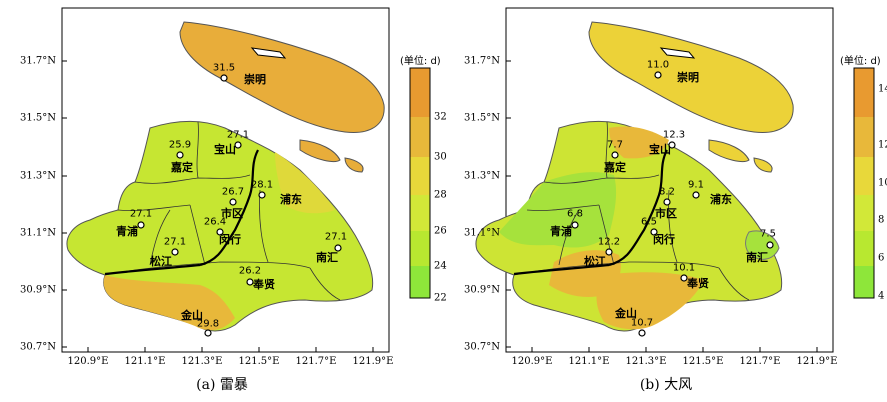 The image size is (887, 402). What do you see at coordinates (667, 192) in the screenshot?
I see `station-value: 8.2` at bounding box center [667, 192].